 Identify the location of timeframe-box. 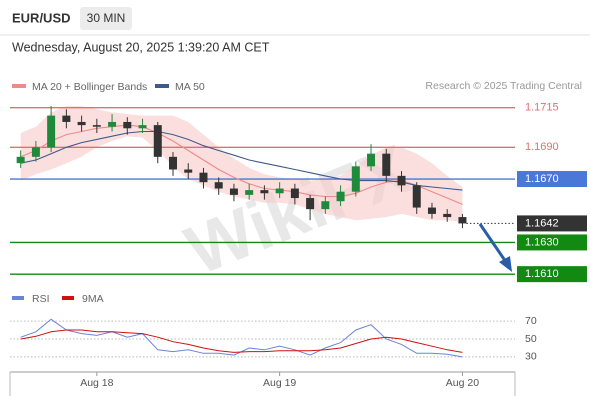
(106, 18).